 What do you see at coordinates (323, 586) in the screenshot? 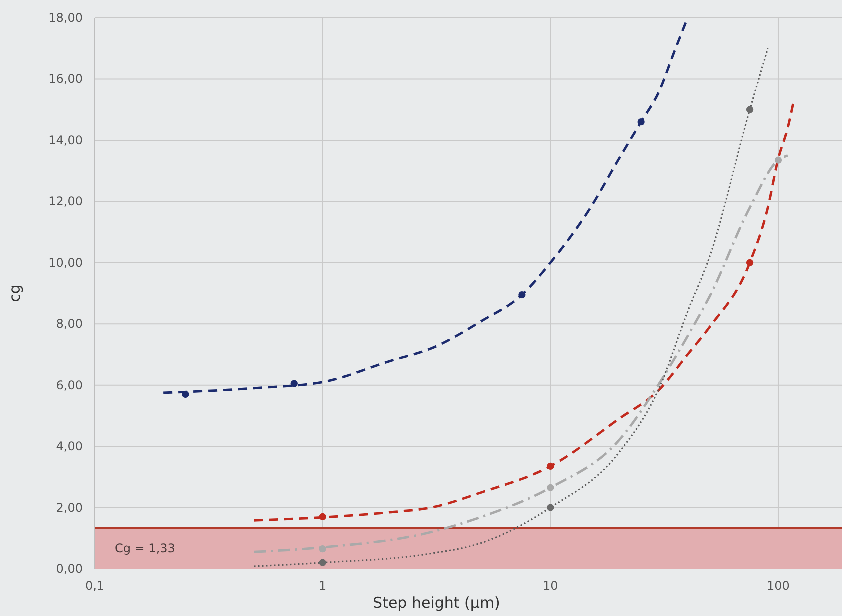
I see `x-tick-label: 1` at bounding box center [323, 586].